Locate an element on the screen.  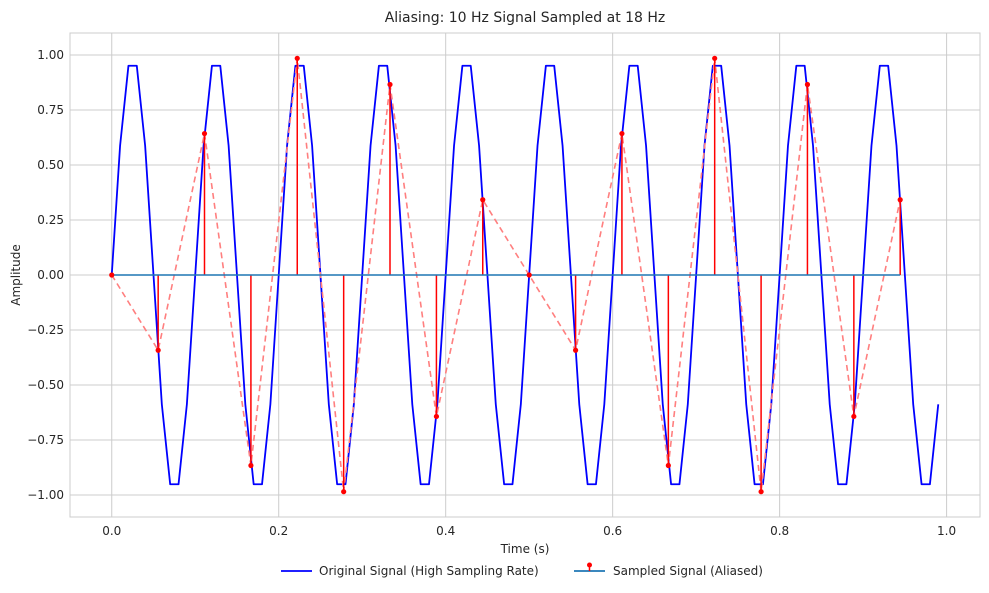
y-tick-labels: −1.00 −0.75 −0.50 −0.25 0.00 0.25 0.50 0.75 1.00 is located at coordinates (45, 275).